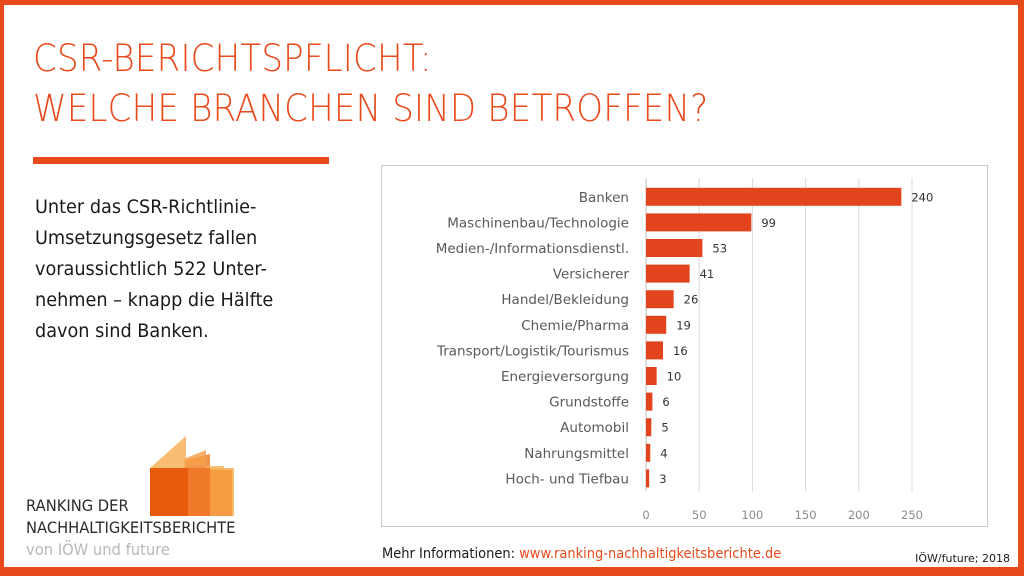 This screenshot has width=1024, height=576. I want to click on logo-shape-top-back, so click(215, 468).